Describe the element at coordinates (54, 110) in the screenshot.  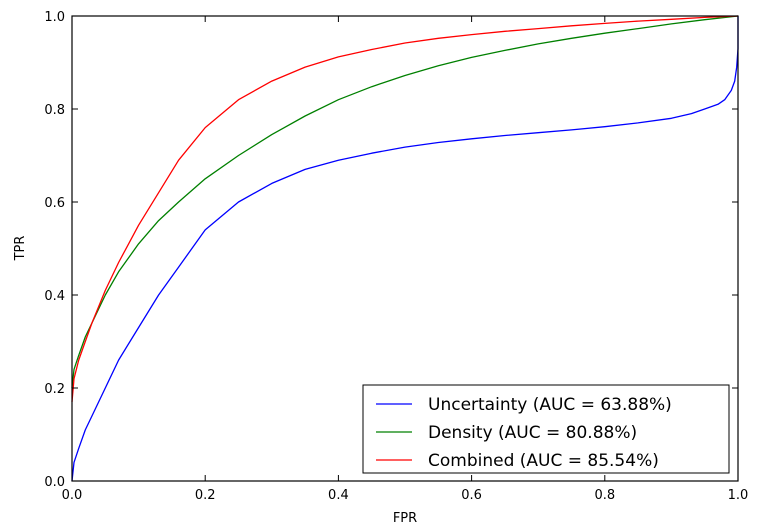
I see `y-tick-label: 0.8` at that location.